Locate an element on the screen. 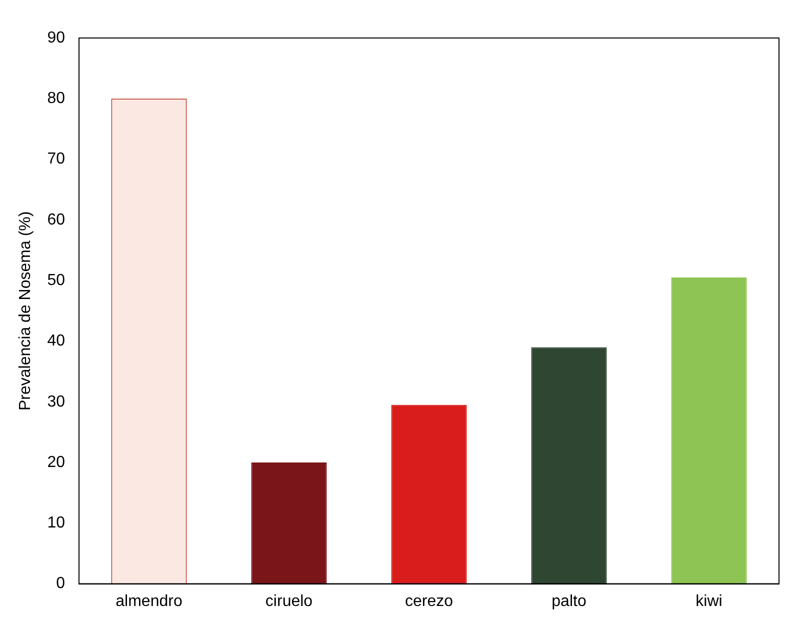 The image size is (801, 627). y-tick-label: 0 is located at coordinates (61, 583).